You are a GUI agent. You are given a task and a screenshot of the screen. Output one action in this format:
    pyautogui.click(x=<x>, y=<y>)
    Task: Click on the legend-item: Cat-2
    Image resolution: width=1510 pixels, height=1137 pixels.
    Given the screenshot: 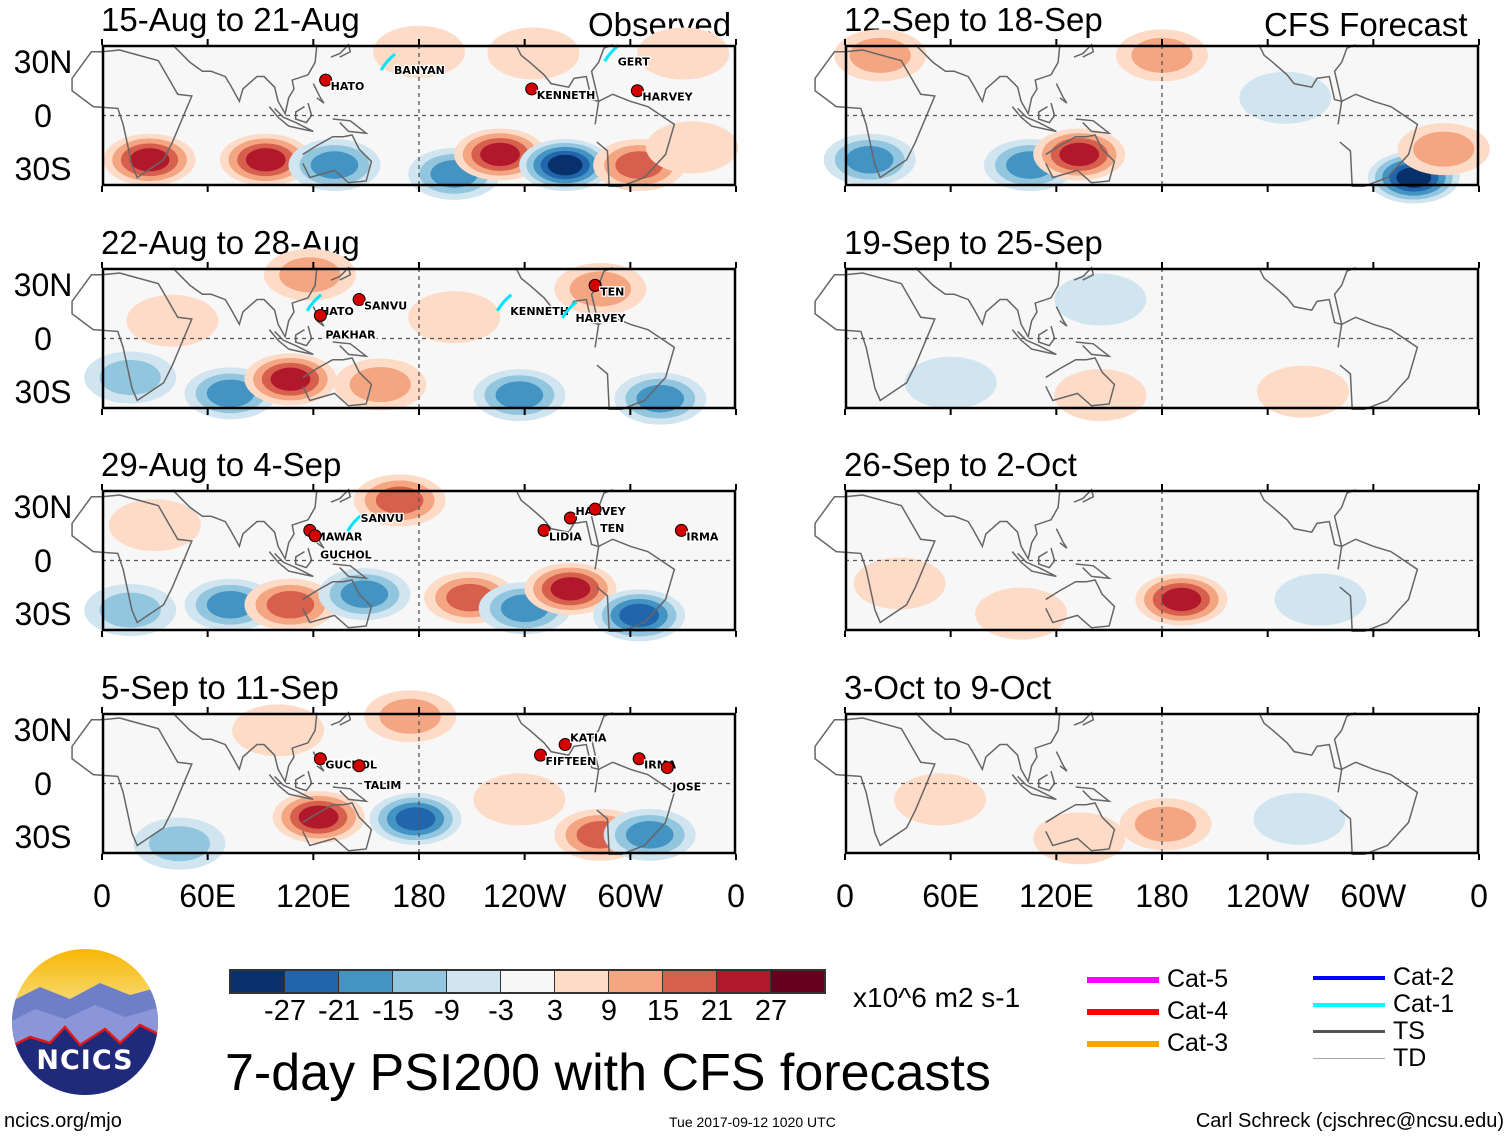 What is the action you would take?
    pyautogui.click(x=1383, y=977)
    